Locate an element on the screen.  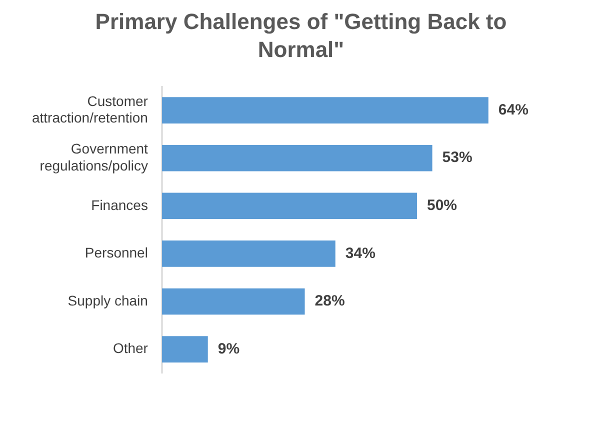
y-tick-label: Finances is located at coordinates (119, 204).